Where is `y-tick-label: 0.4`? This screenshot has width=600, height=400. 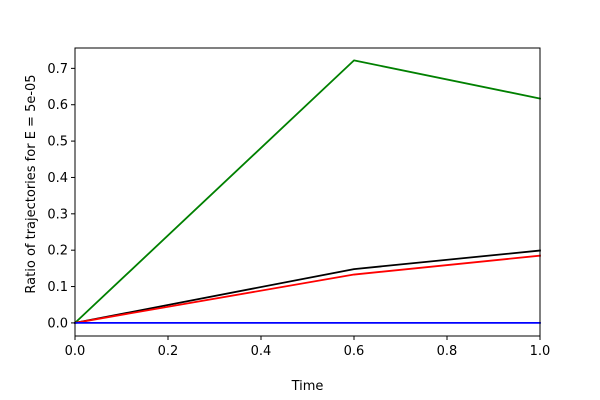 y-tick-label: 0.4 is located at coordinates (57, 178).